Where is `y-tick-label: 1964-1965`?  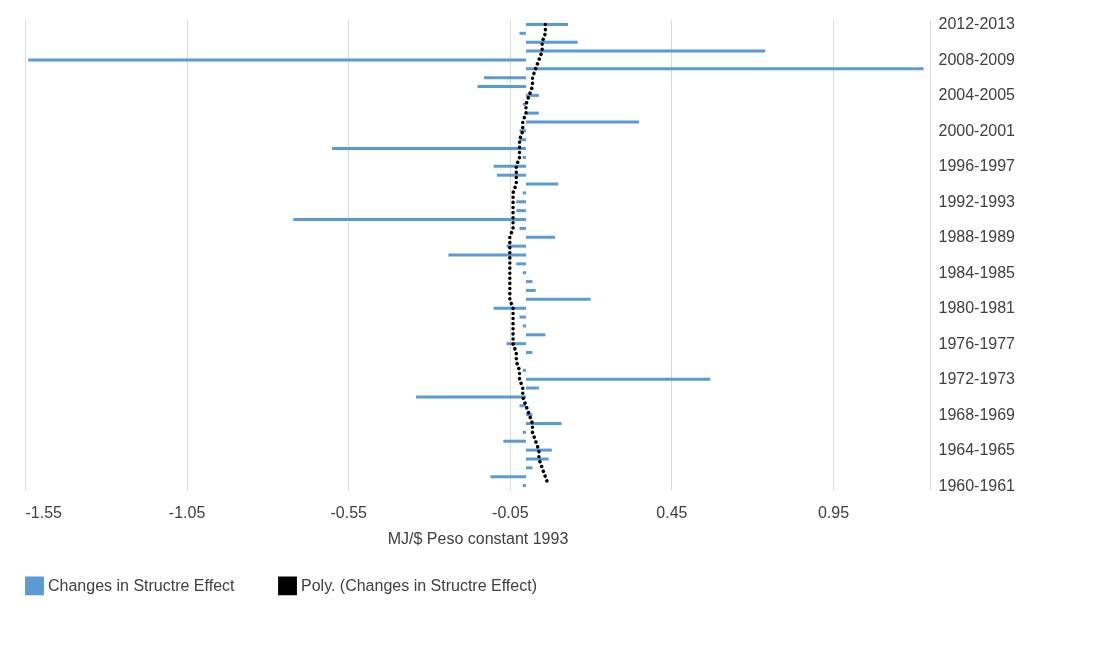 y-tick-label: 1964-1965 is located at coordinates (977, 450).